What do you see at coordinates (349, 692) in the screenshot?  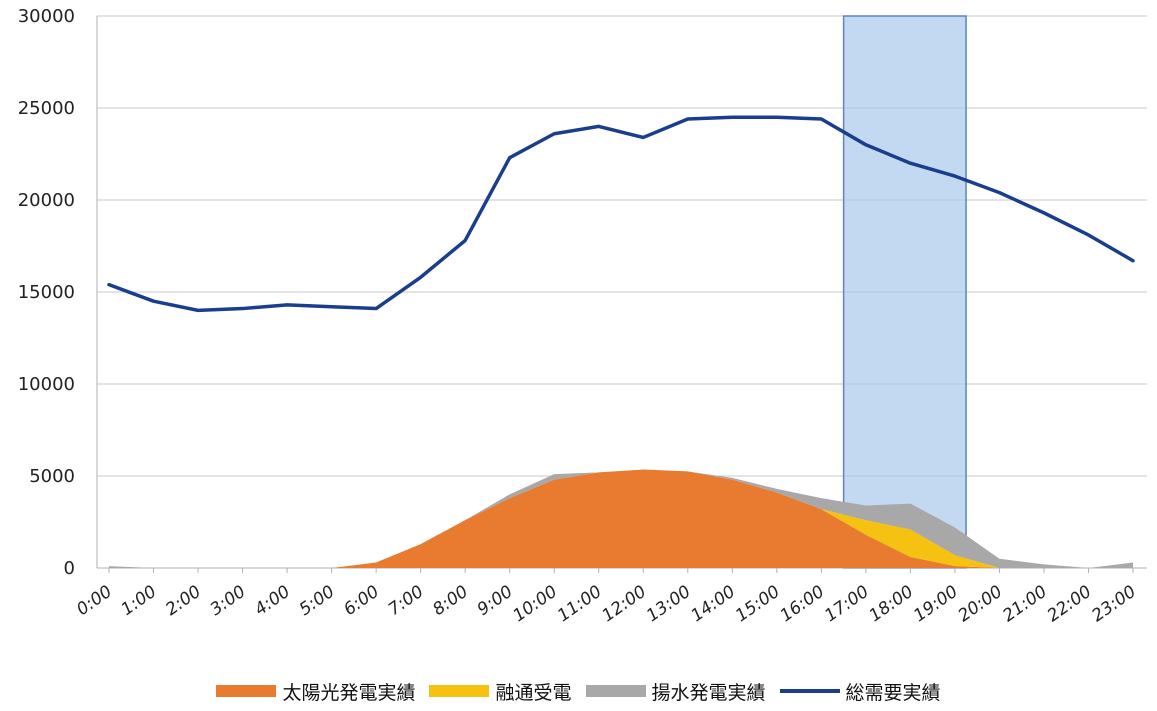 I see `legend-label-solar: 太陽光発電実績` at bounding box center [349, 692].